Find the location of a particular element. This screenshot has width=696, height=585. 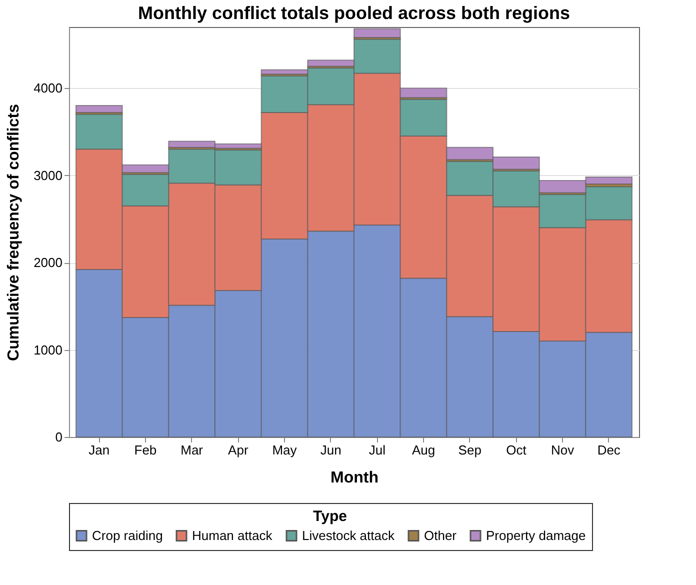

legend-label: Human attack is located at coordinates (232, 535).